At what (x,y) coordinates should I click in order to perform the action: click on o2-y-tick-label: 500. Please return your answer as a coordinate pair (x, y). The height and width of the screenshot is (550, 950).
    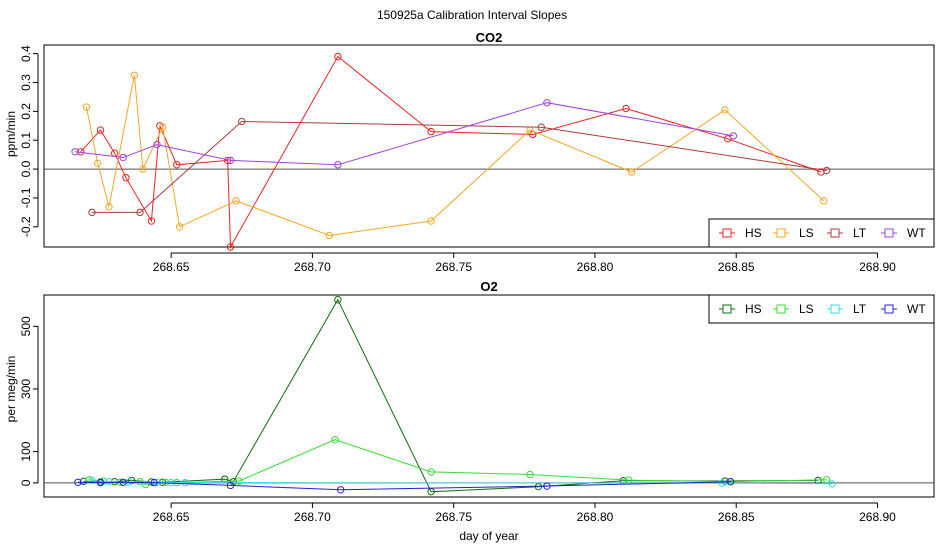
    Looking at the image, I should click on (26, 326).